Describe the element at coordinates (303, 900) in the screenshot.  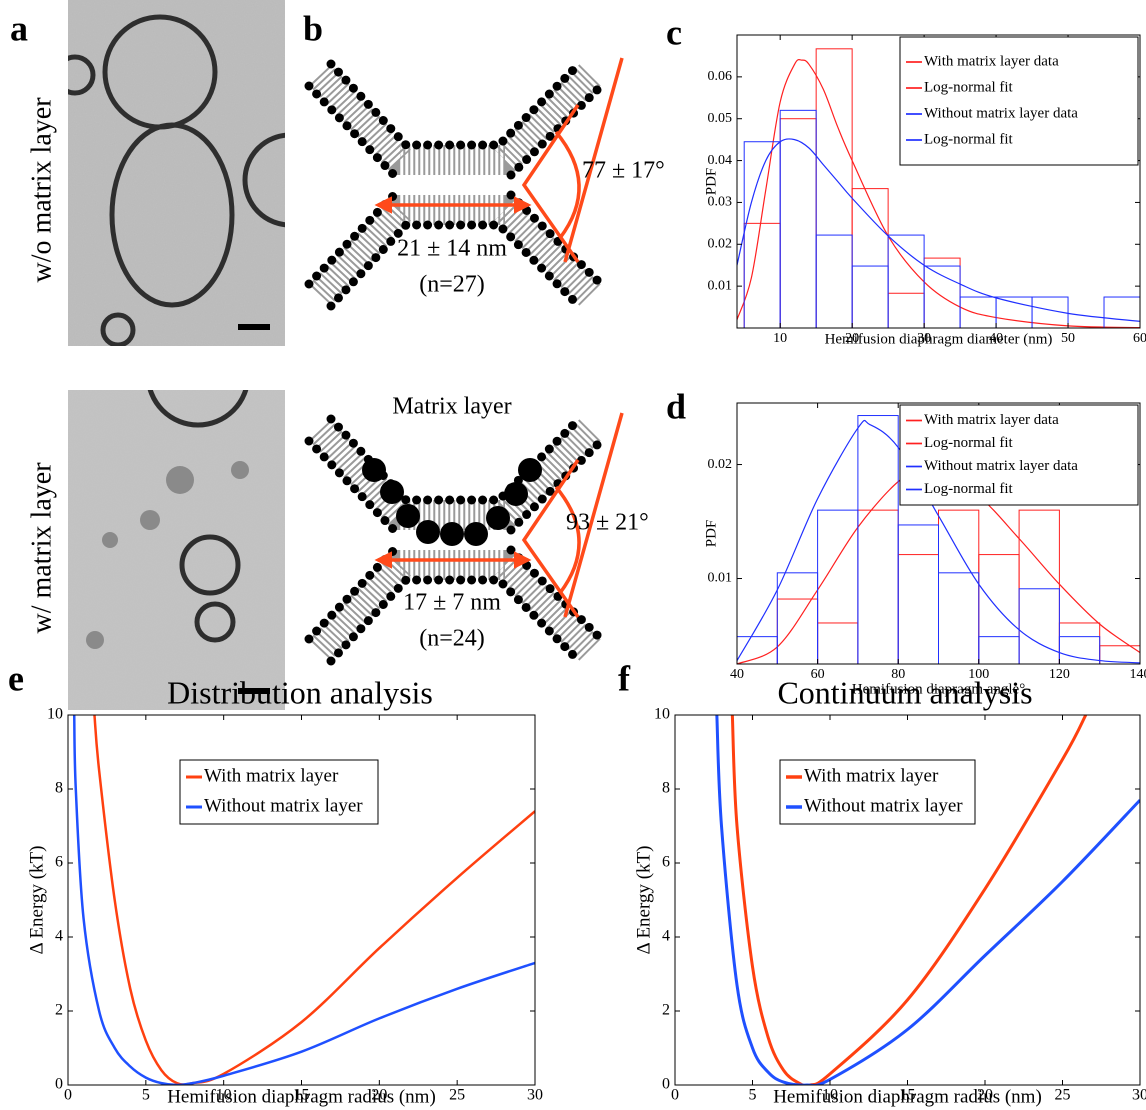
I see `plot-area` at that location.